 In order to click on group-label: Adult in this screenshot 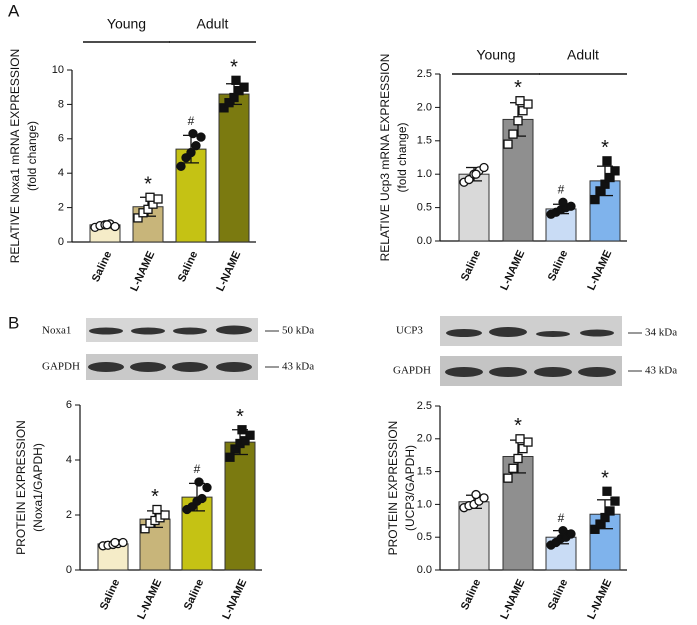, I will do `click(213, 24)`.